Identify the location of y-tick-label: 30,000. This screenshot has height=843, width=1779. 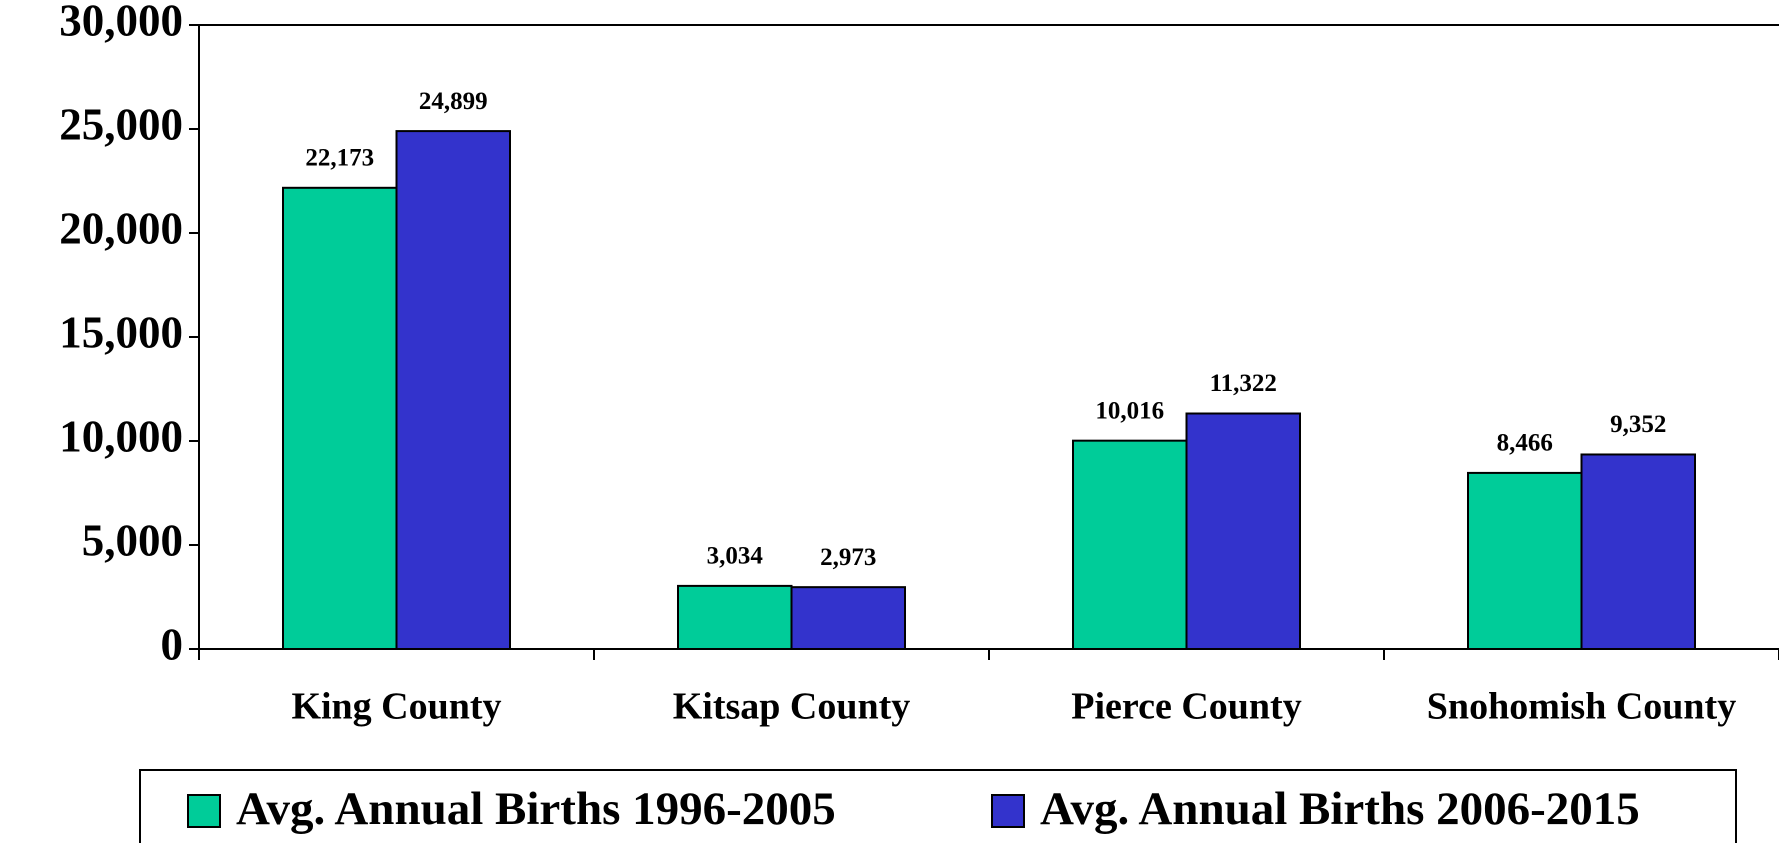
(121, 22).